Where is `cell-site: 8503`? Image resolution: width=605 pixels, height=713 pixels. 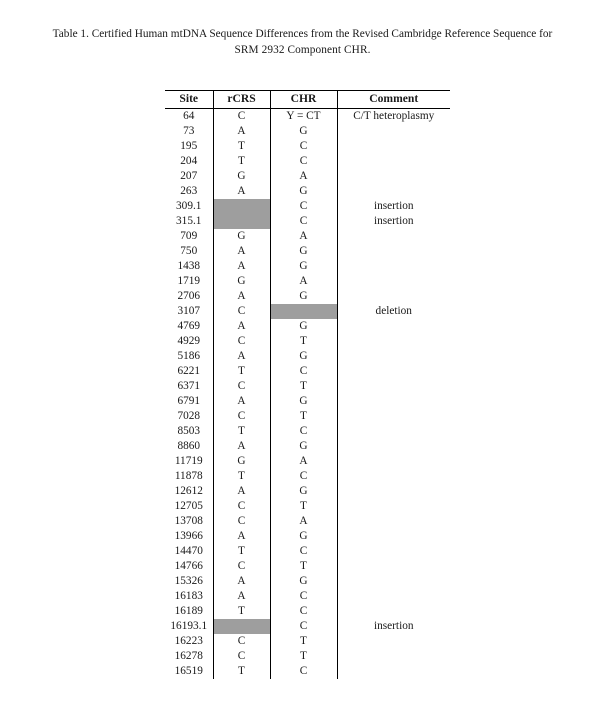 cell-site: 8503 is located at coordinates (189, 431).